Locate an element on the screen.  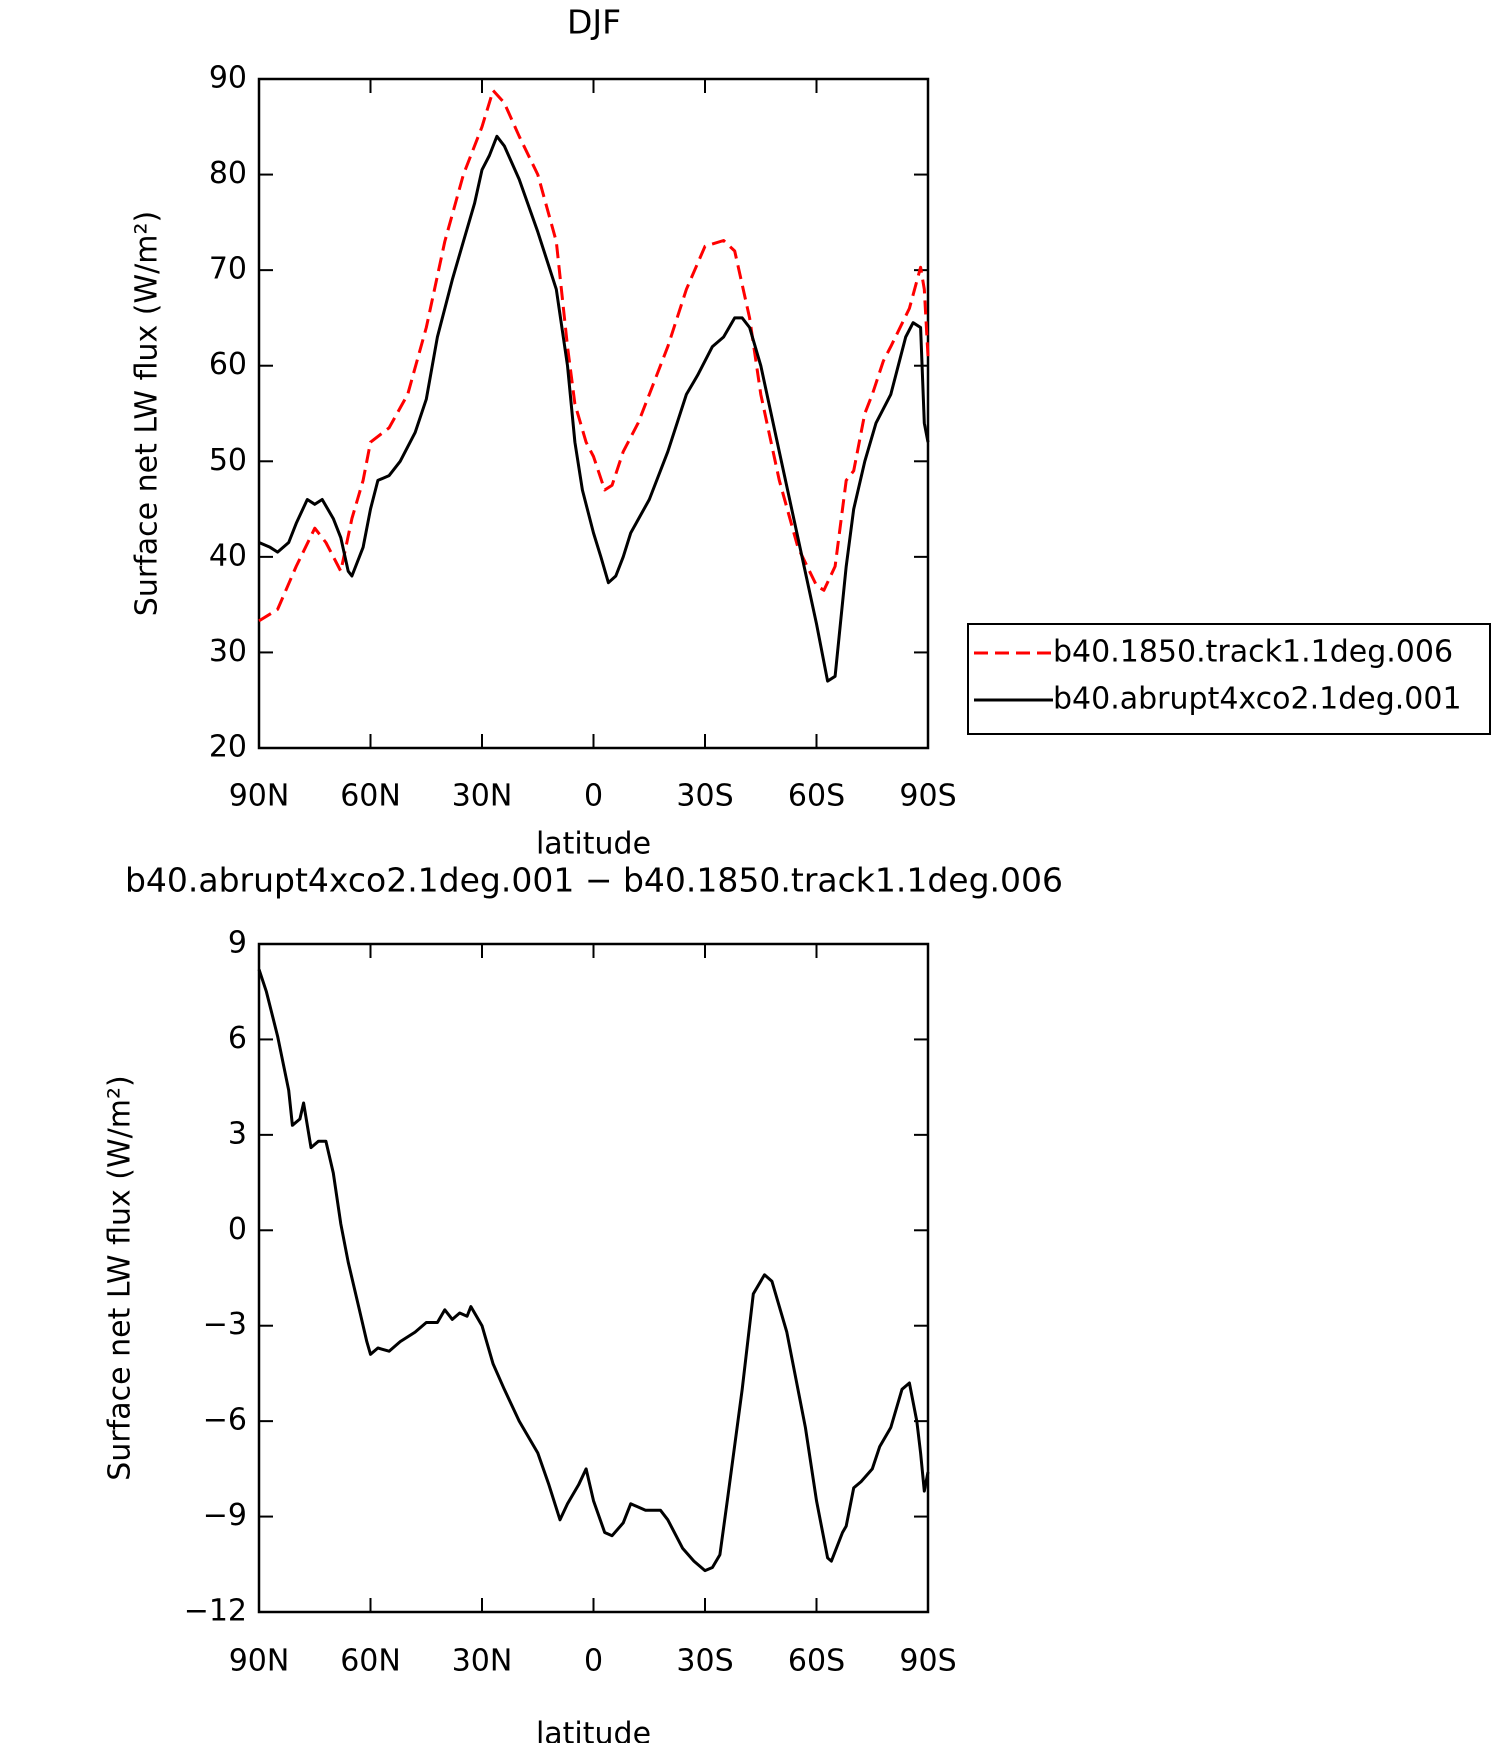
y-tick-label: 90 is located at coordinates (228, 78).